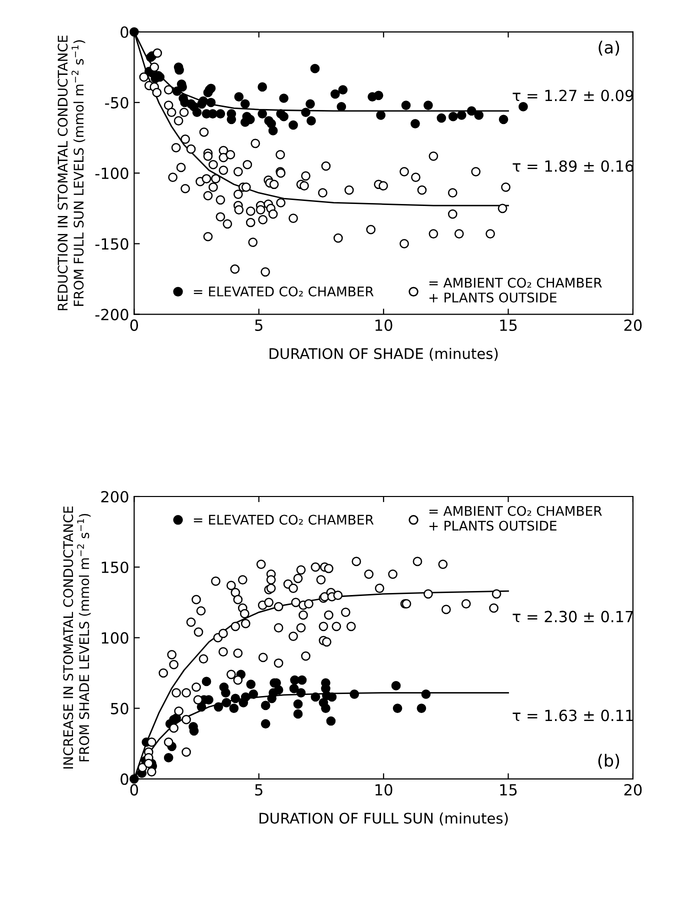 This screenshot has height=911, width=688. I want to click on x-axis-title: DURATION OF SHADE (minutes), so click(384, 354).